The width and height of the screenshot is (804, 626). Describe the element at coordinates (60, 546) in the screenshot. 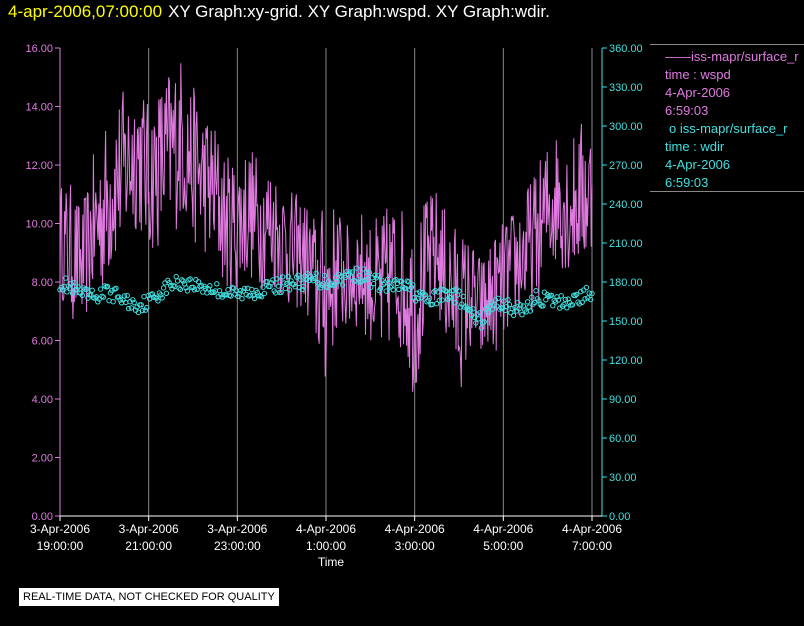

I see `x-tick-label-time: 19:00:00` at that location.